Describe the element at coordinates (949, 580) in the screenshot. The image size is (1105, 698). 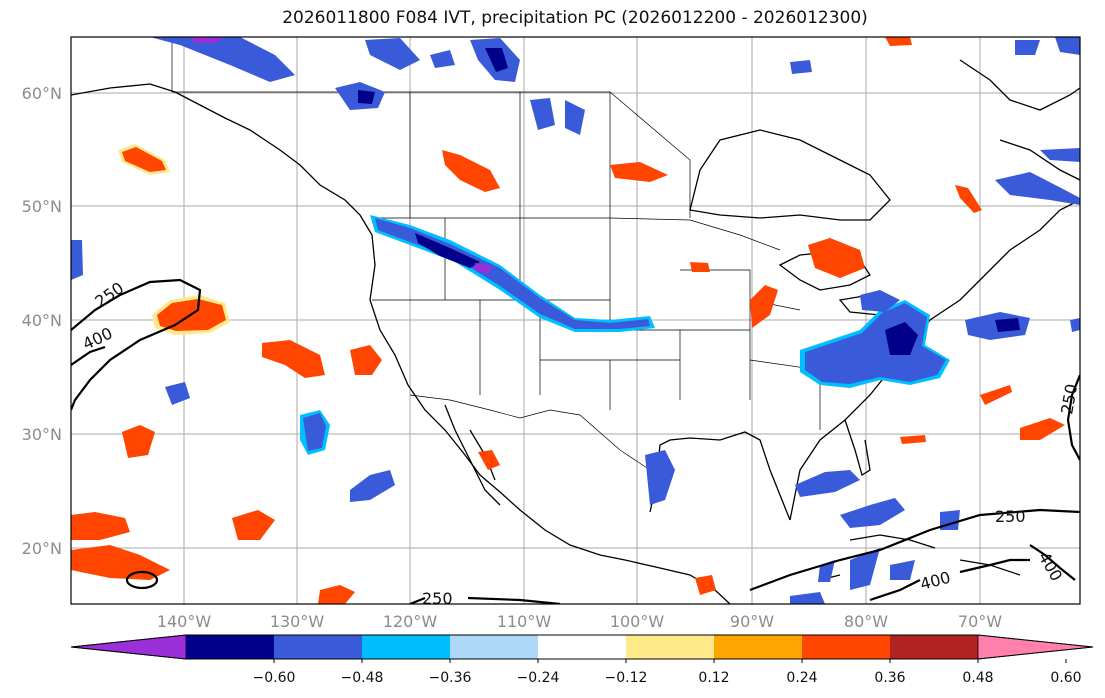
I see `ivt-contour-400-caribbean` at that location.